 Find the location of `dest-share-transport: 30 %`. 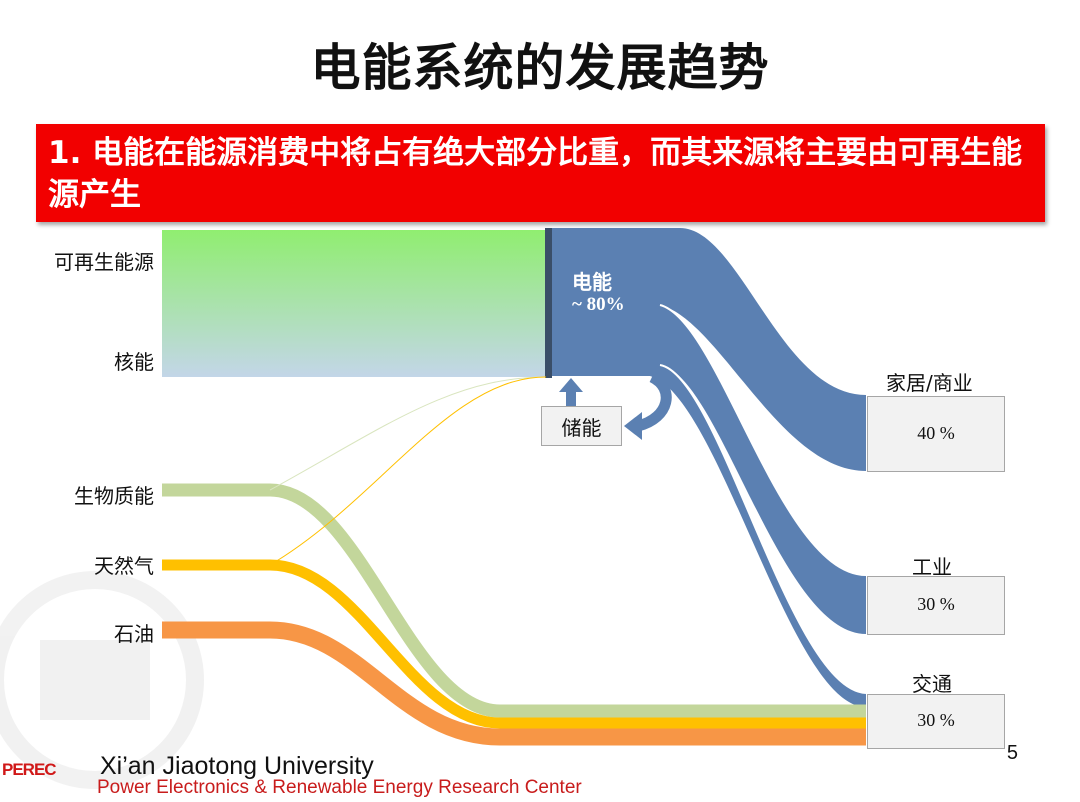

dest-share-transport: 30 % is located at coordinates (936, 720).